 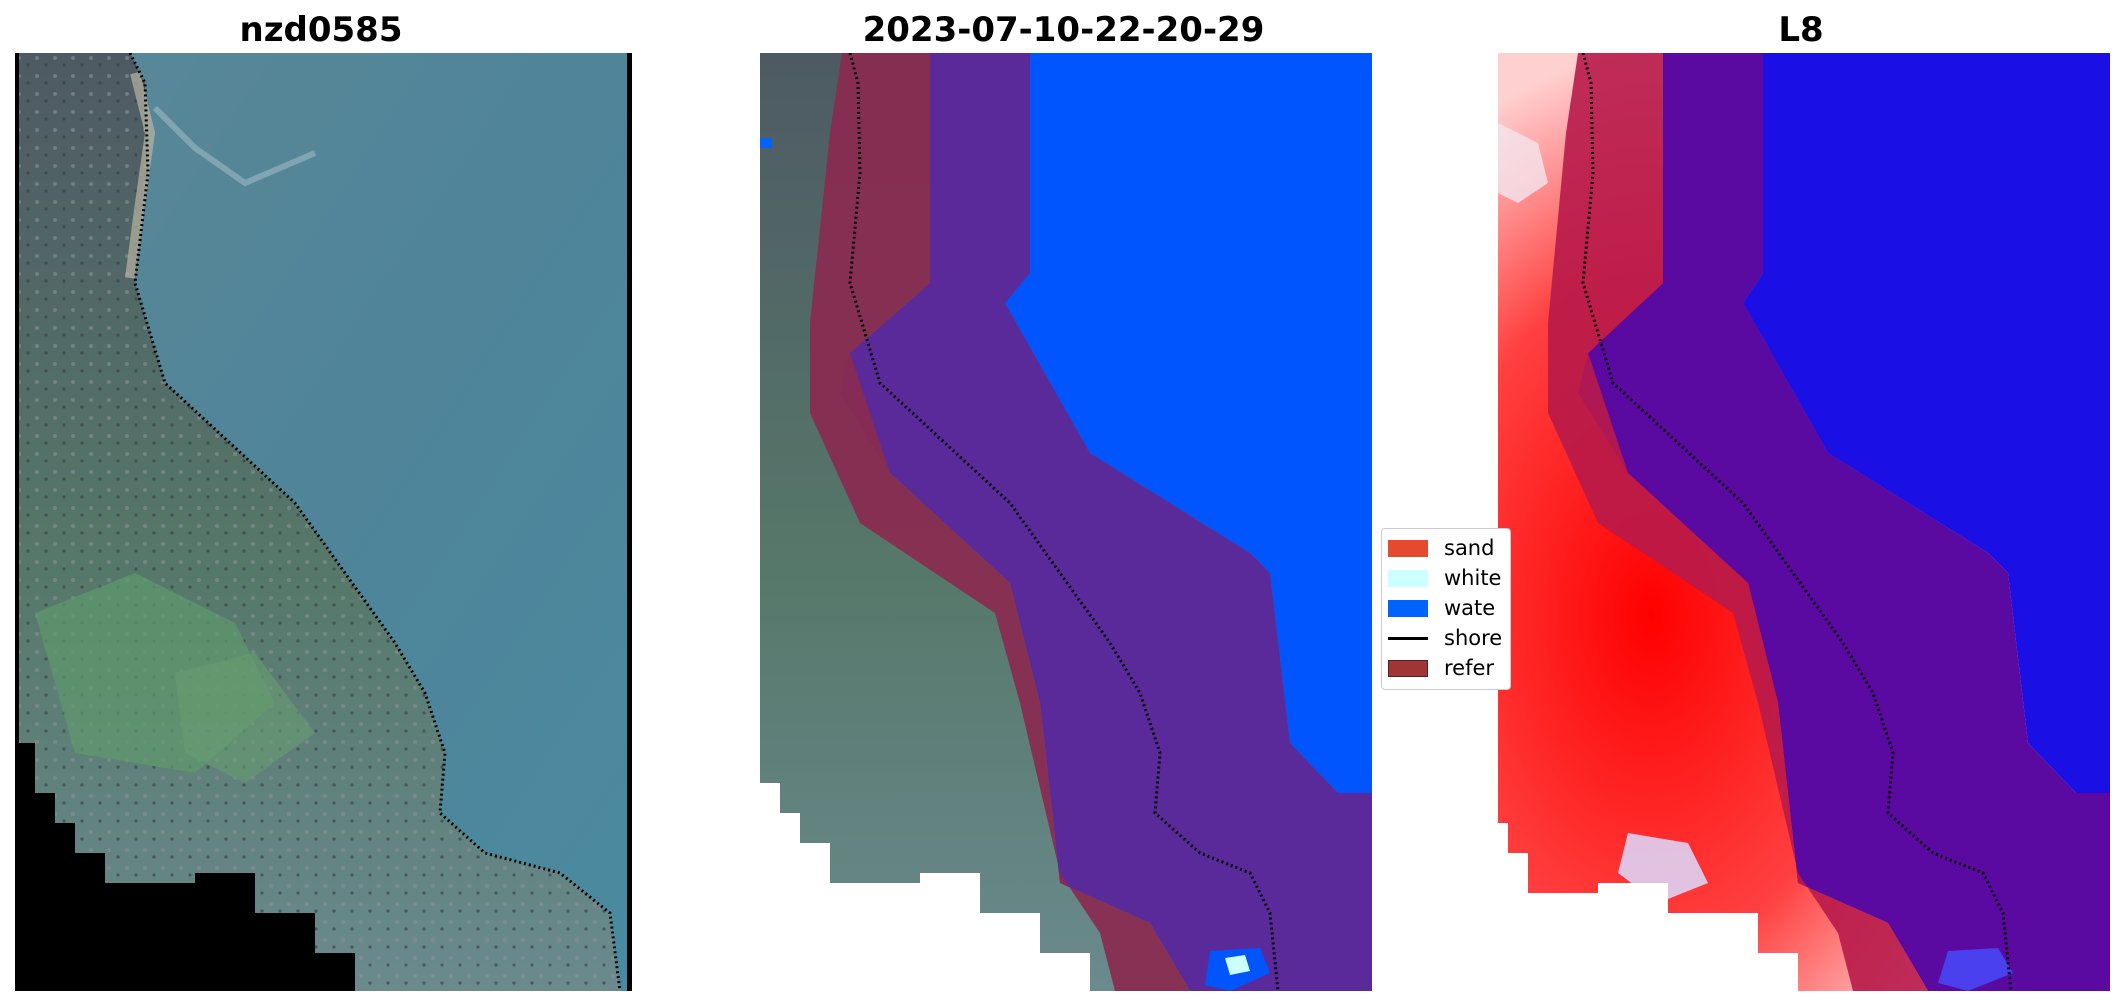 What do you see at coordinates (1408, 608) in the screenshot?
I see `water-swatch` at bounding box center [1408, 608].